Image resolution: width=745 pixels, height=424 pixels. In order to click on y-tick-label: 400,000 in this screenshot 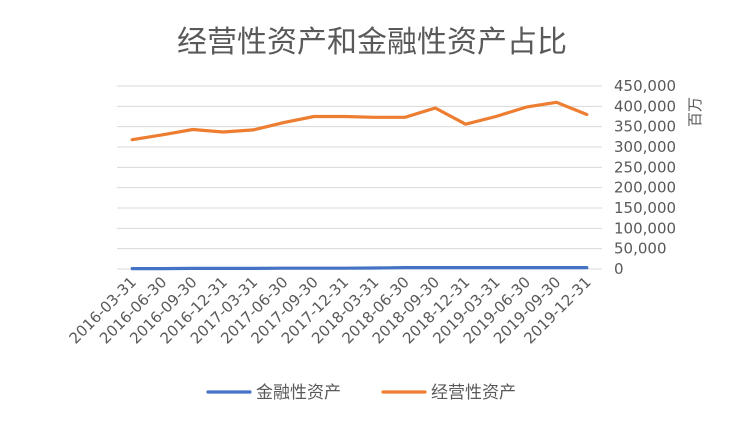, I will do `click(645, 106)`.